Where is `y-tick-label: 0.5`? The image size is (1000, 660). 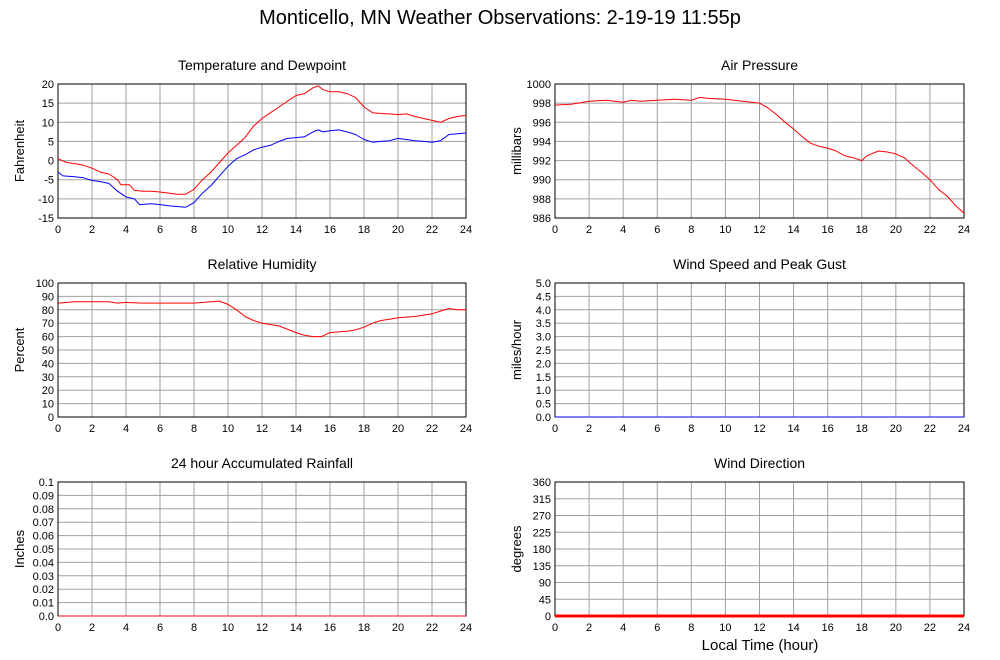 y-tick-label: 0.5 is located at coordinates (543, 405).